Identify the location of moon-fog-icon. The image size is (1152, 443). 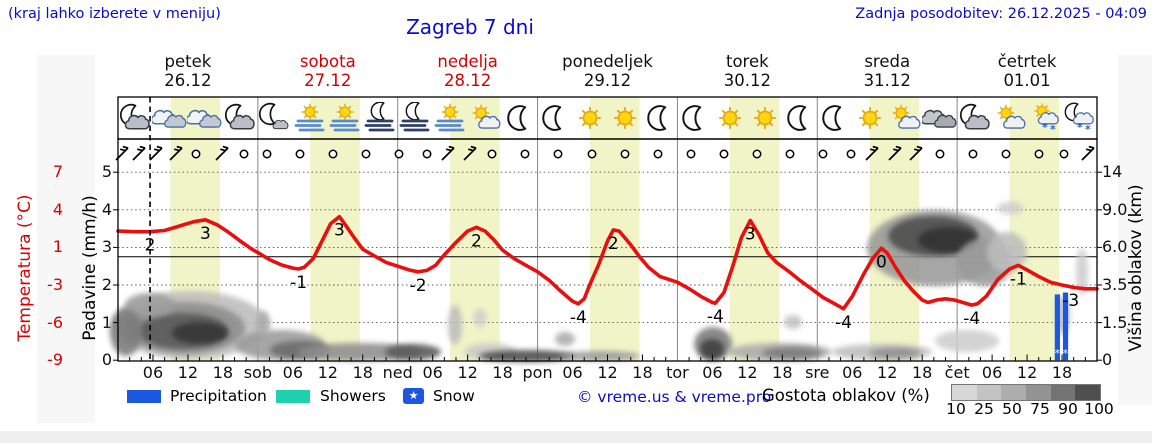
(415, 117).